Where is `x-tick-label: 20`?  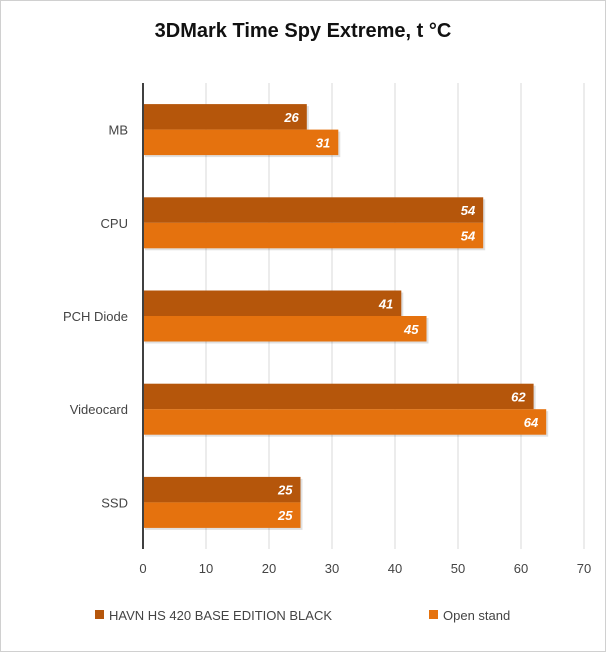
x-tick-label: 20 is located at coordinates (269, 568).